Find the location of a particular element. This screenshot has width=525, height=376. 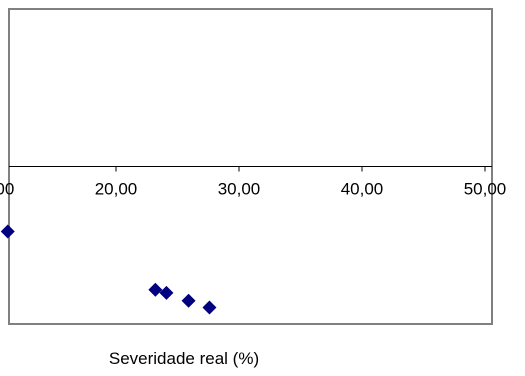

x-axis-title: Severidade real (%) is located at coordinates (184, 358).